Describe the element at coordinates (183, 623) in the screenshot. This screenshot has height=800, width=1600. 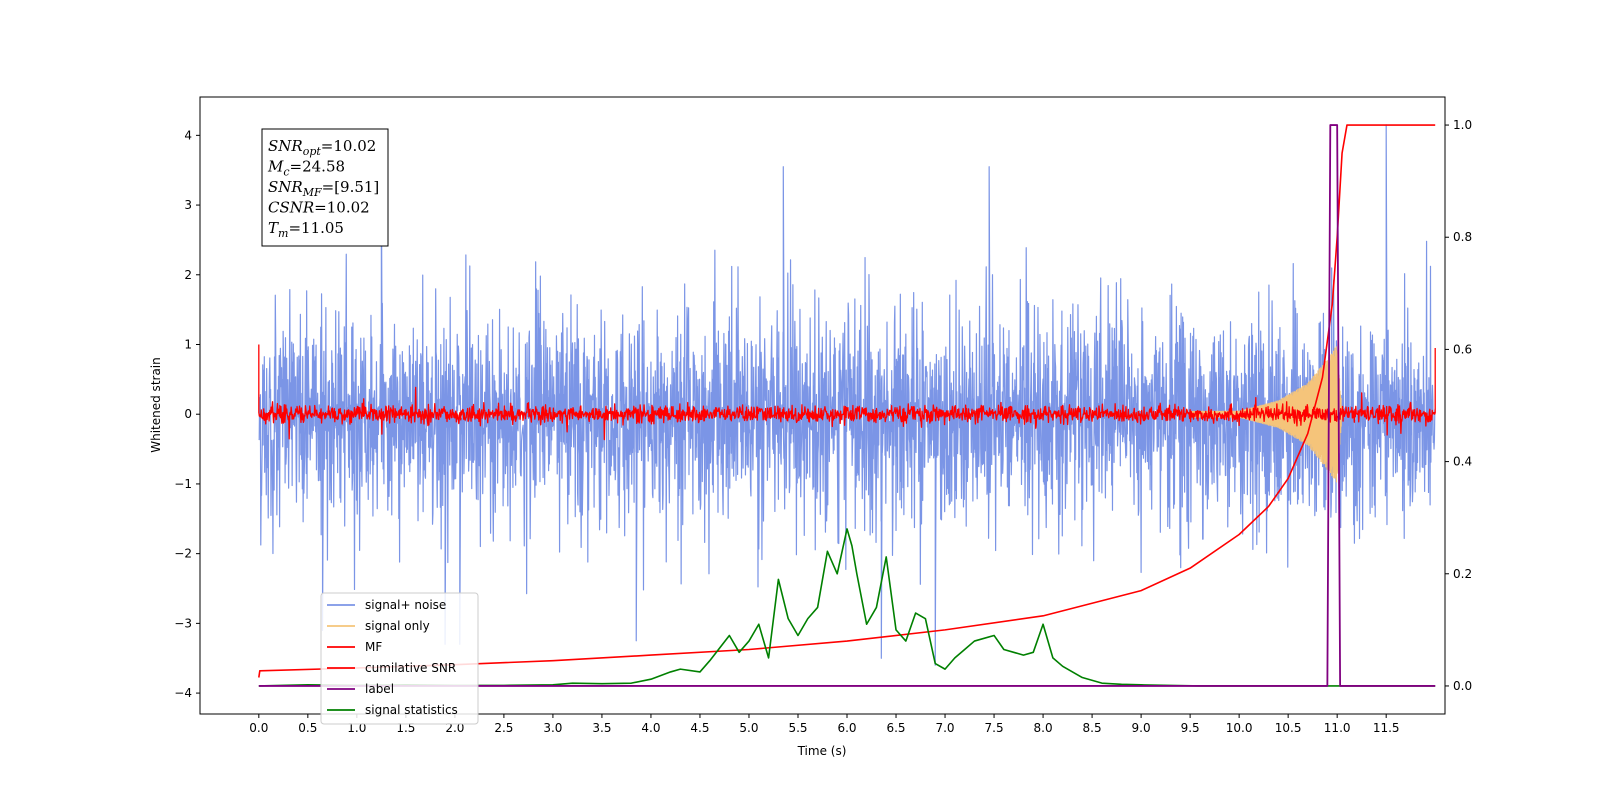
I see `y-tick-label-left: −3` at that location.